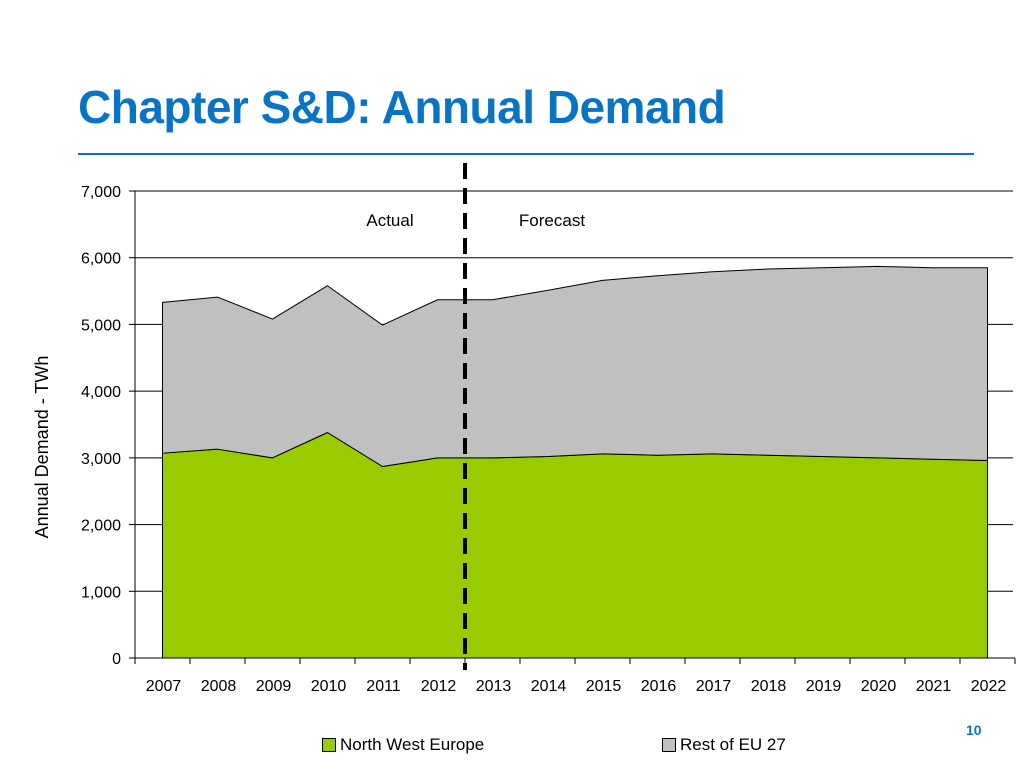 This screenshot has width=1024, height=768. I want to click on x-tick-label-2016: 2016, so click(659, 686).